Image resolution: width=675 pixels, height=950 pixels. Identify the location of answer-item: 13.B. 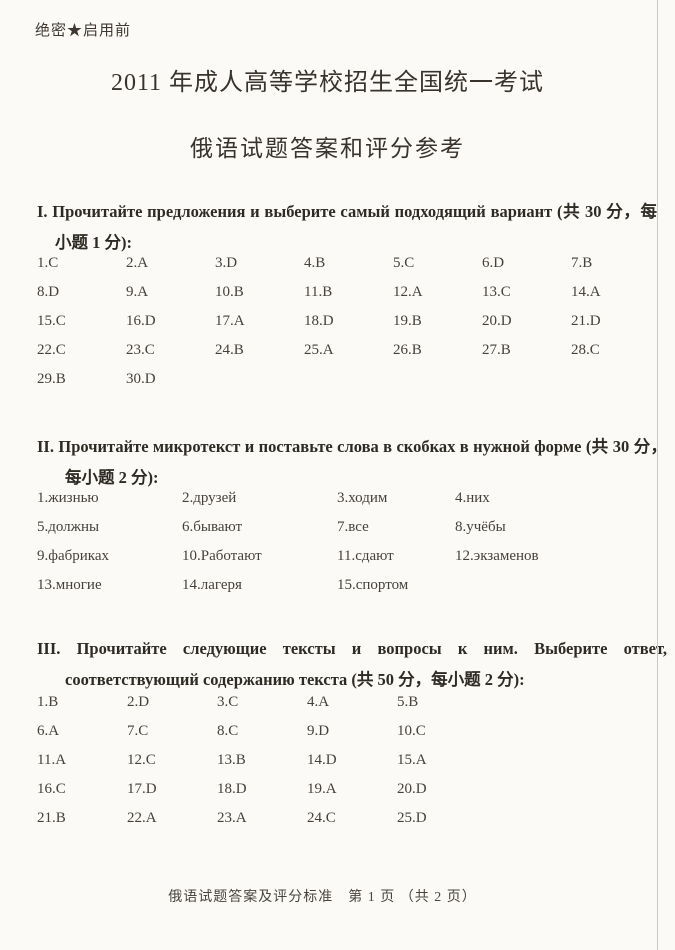
(231, 760).